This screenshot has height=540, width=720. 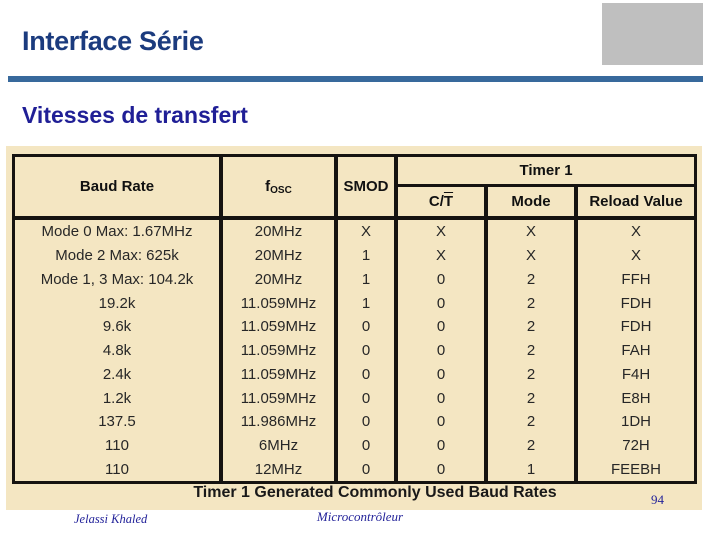 I want to click on table-row: 9.6k 11.059MHz 0 0 2 FDH, so click(x=354, y=326).